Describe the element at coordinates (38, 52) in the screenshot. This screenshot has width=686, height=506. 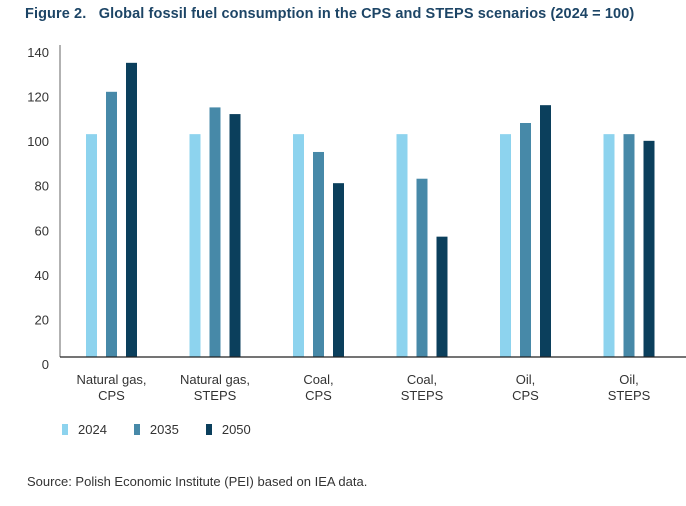
I see `y-tick-label: 140` at that location.